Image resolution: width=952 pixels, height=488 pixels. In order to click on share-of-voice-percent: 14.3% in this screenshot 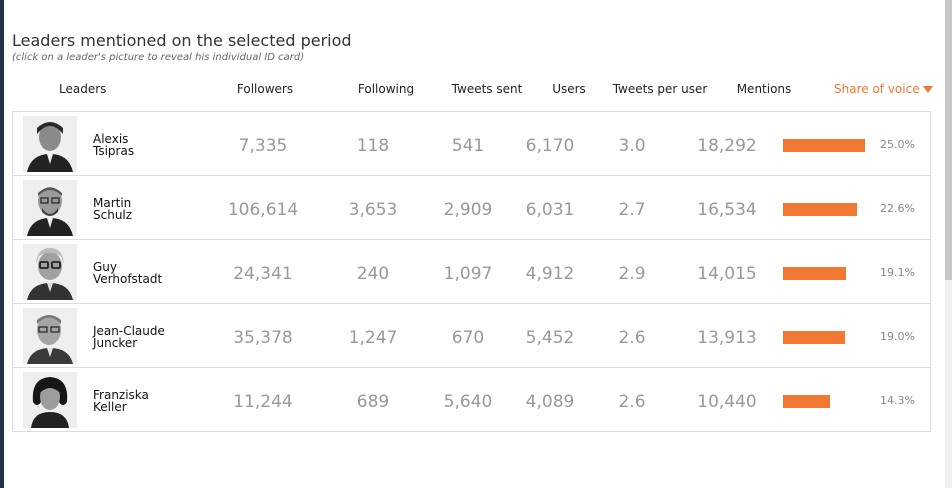, I will do `click(897, 400)`.